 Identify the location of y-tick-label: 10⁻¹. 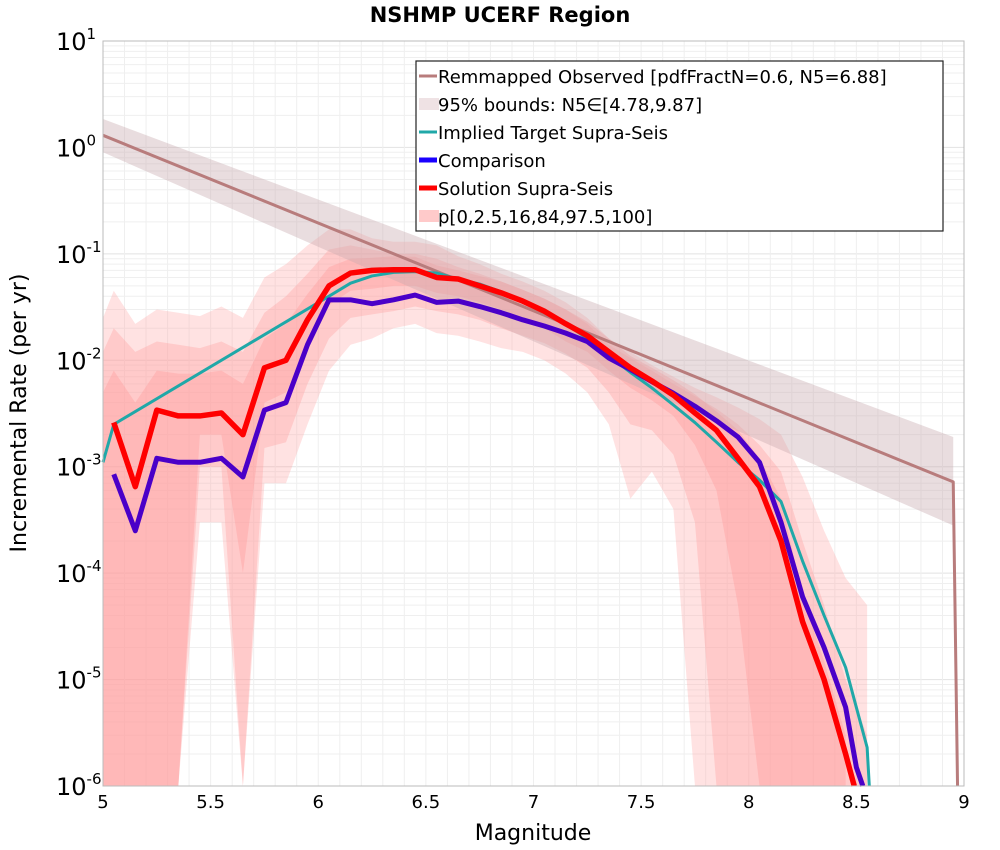
(79, 253).